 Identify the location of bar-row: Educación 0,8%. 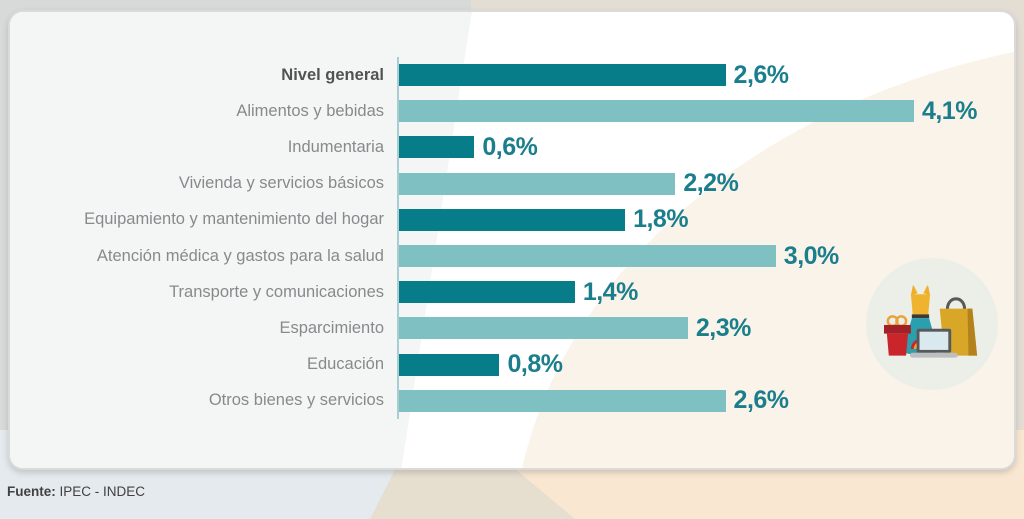
(512, 364).